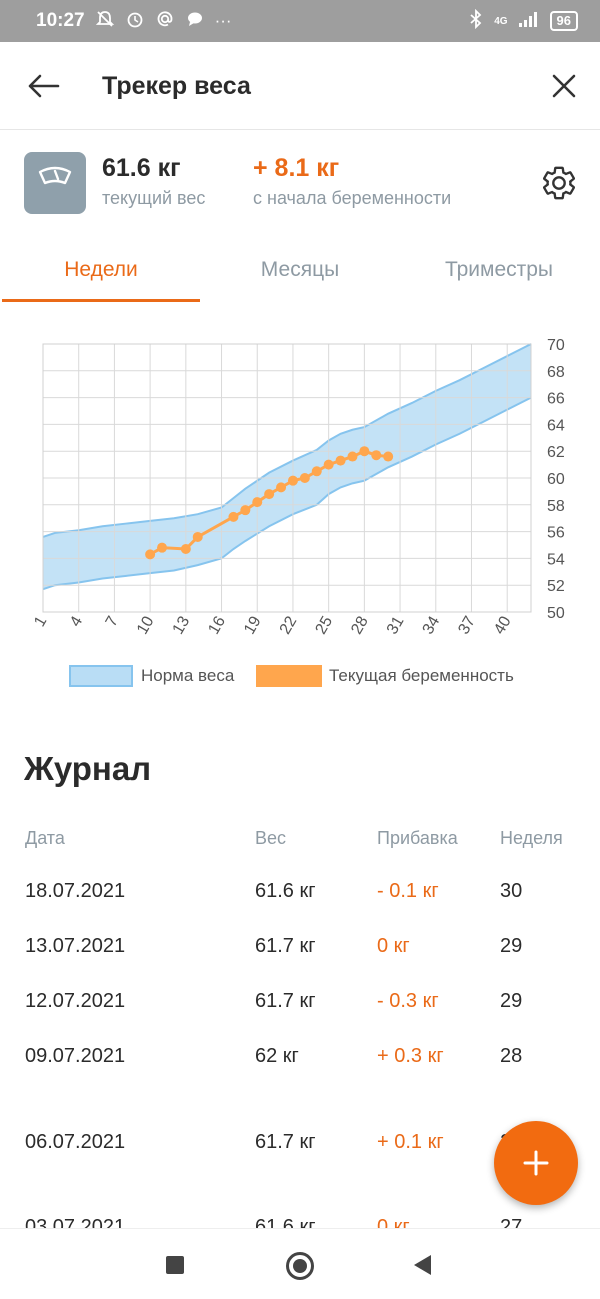 The width and height of the screenshot is (600, 1299). Describe the element at coordinates (75, 1142) in the screenshot. I see `row-date: 06.07.2021` at that location.